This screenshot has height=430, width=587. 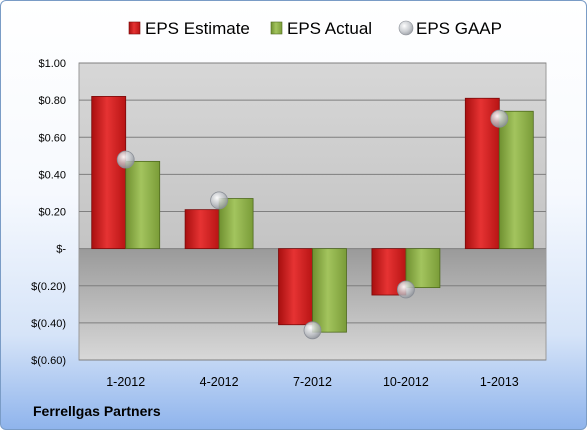 I want to click on y-tick-label: $0.40, so click(x=52, y=175).